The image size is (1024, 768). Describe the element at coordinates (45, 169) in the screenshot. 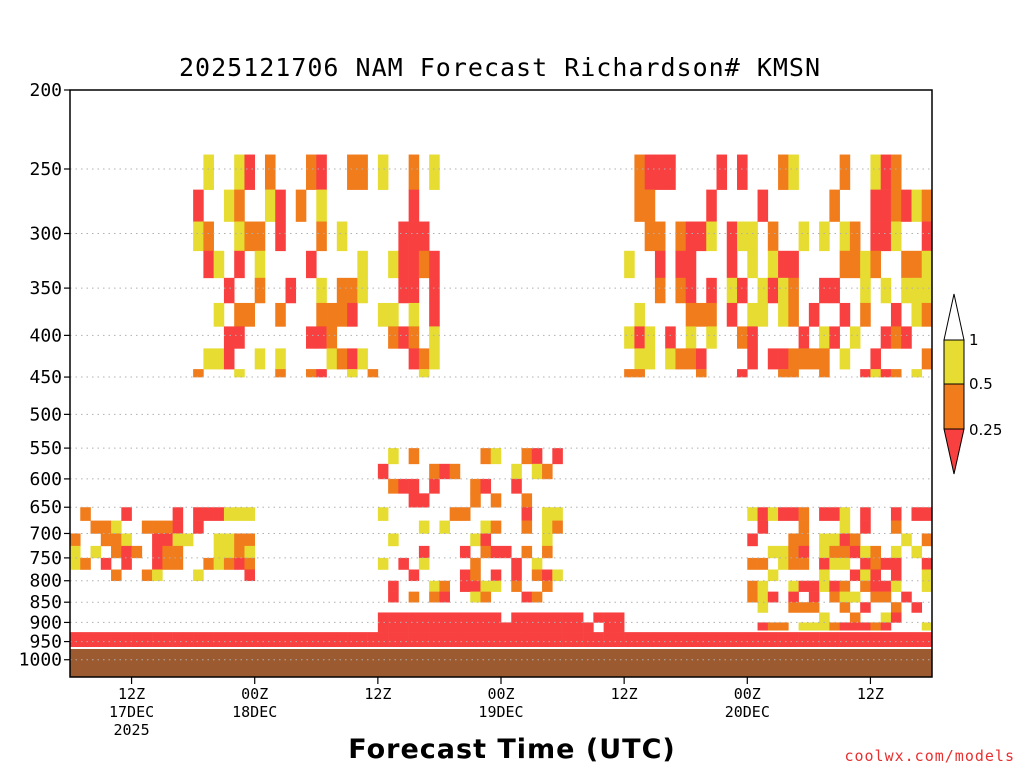

I see `y-tick-label: 250` at that location.